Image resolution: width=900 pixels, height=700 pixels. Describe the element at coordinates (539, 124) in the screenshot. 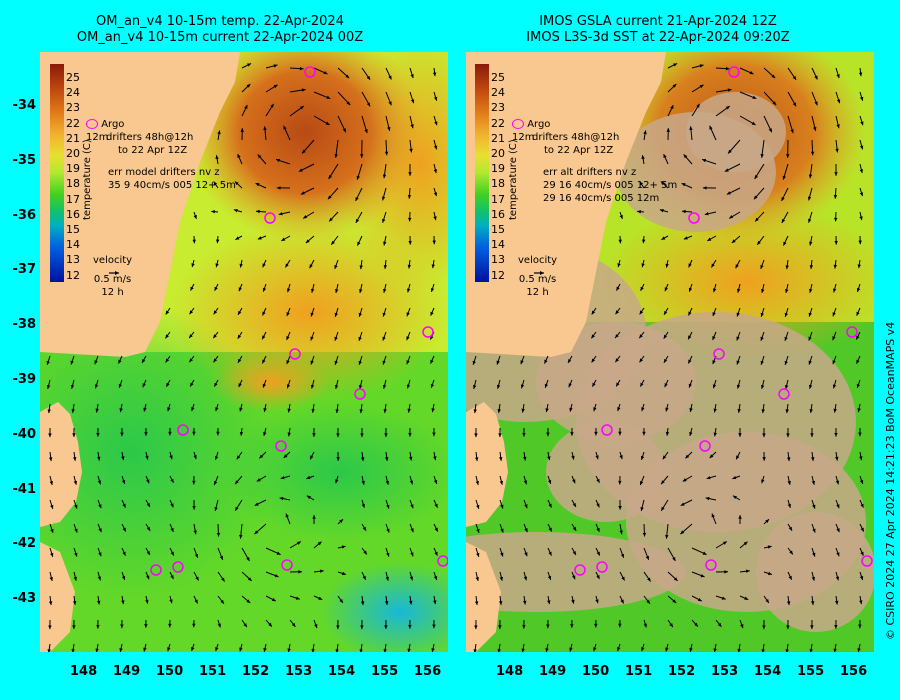

I see `argo-legend-label: Argo` at that location.